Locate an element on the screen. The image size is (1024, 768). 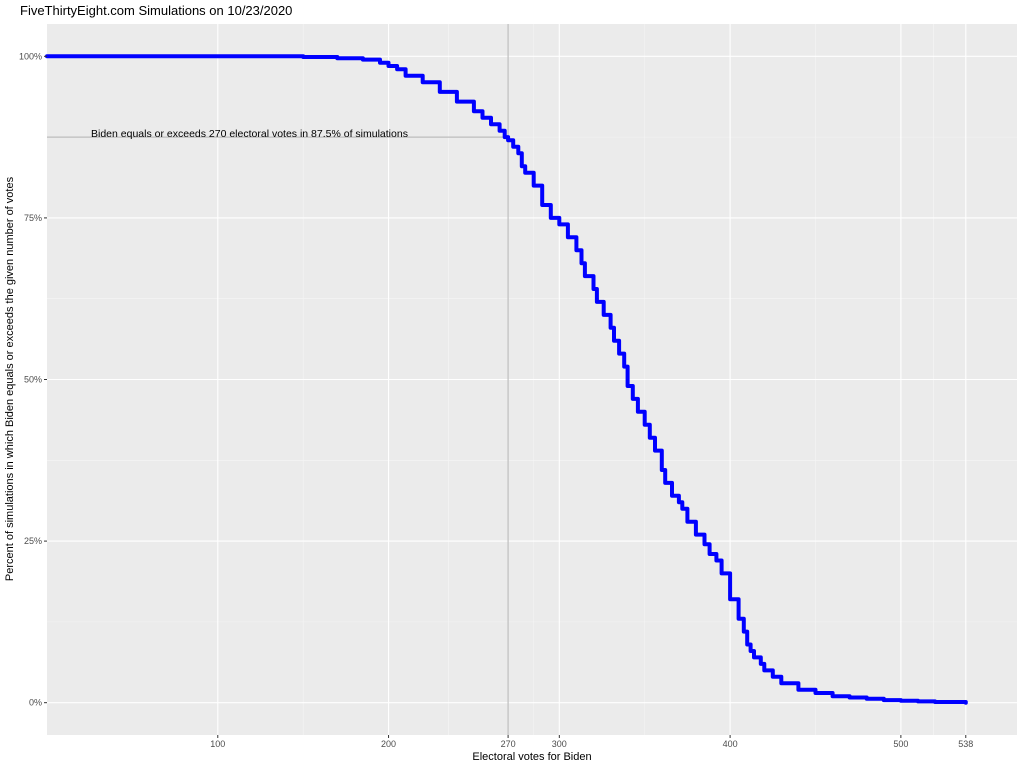
x-tick-label: 300 is located at coordinates (559, 744).